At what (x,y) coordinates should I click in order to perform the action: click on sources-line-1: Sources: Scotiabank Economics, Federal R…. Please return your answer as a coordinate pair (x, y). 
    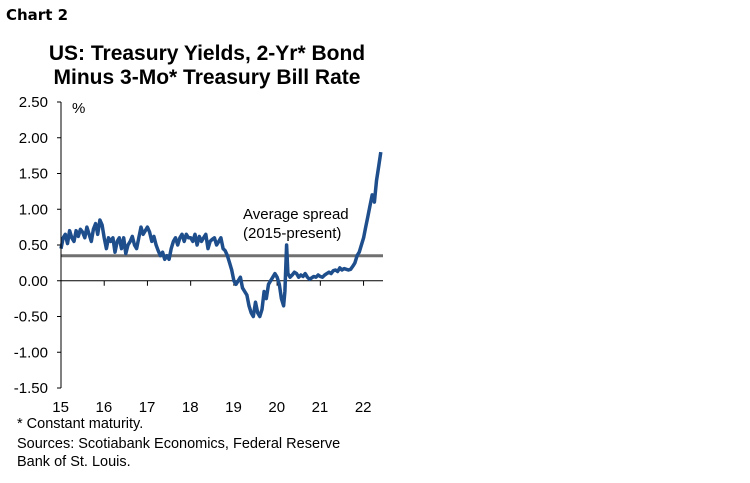
    Looking at the image, I should click on (179, 444).